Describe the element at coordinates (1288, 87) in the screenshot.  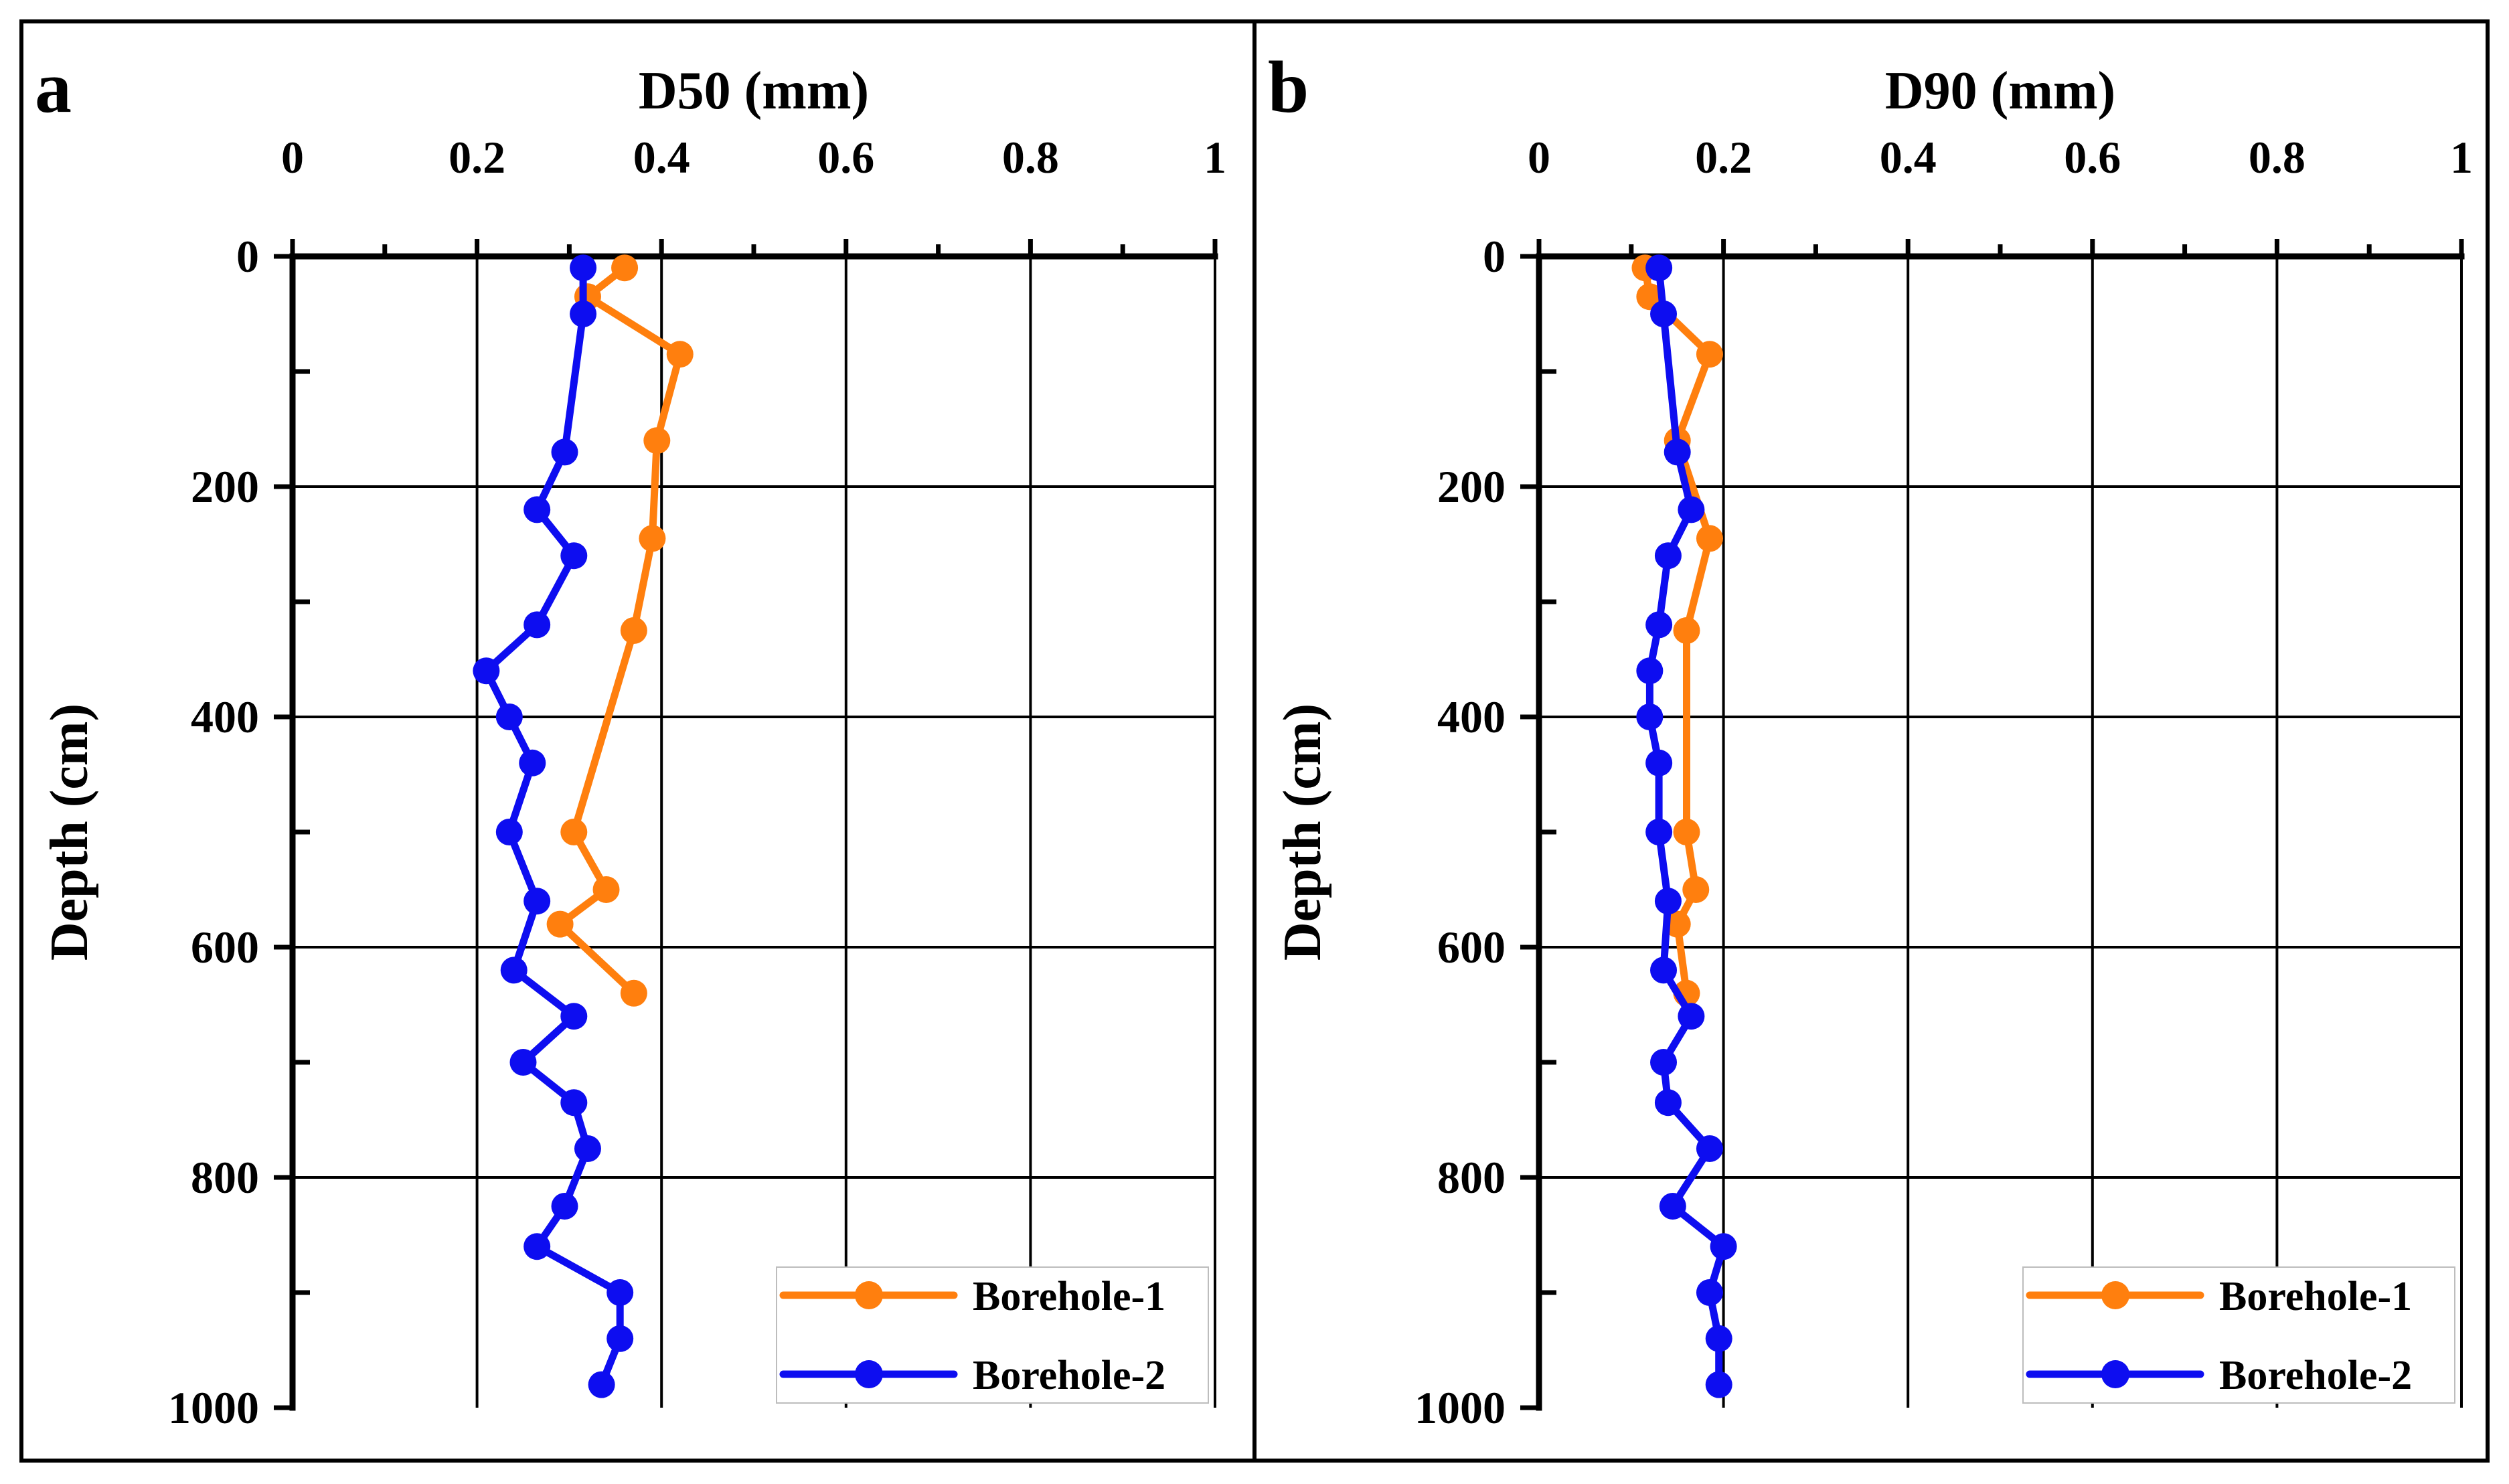
I see `panel-label: b` at that location.